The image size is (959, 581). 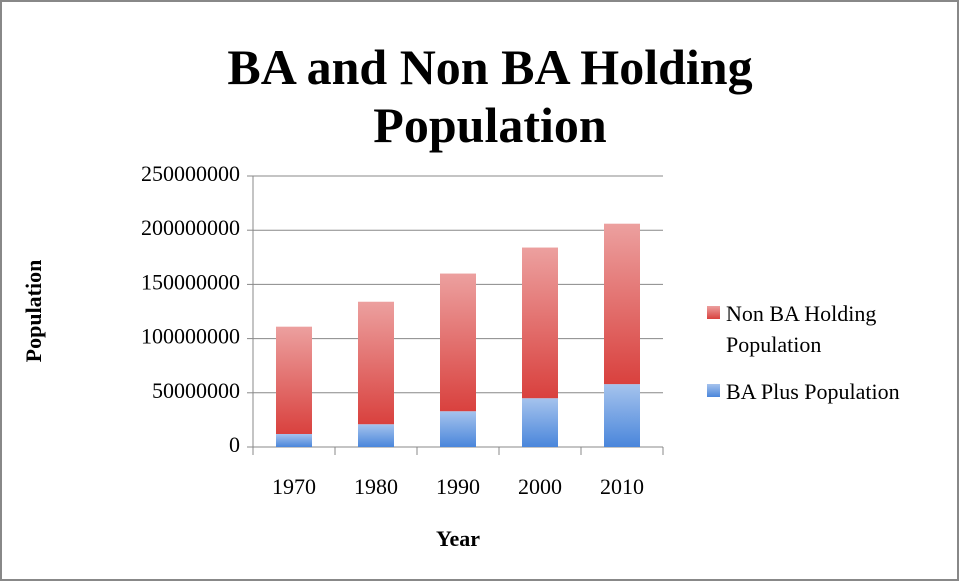 I want to click on x-axis-title: Year, so click(x=458, y=538).